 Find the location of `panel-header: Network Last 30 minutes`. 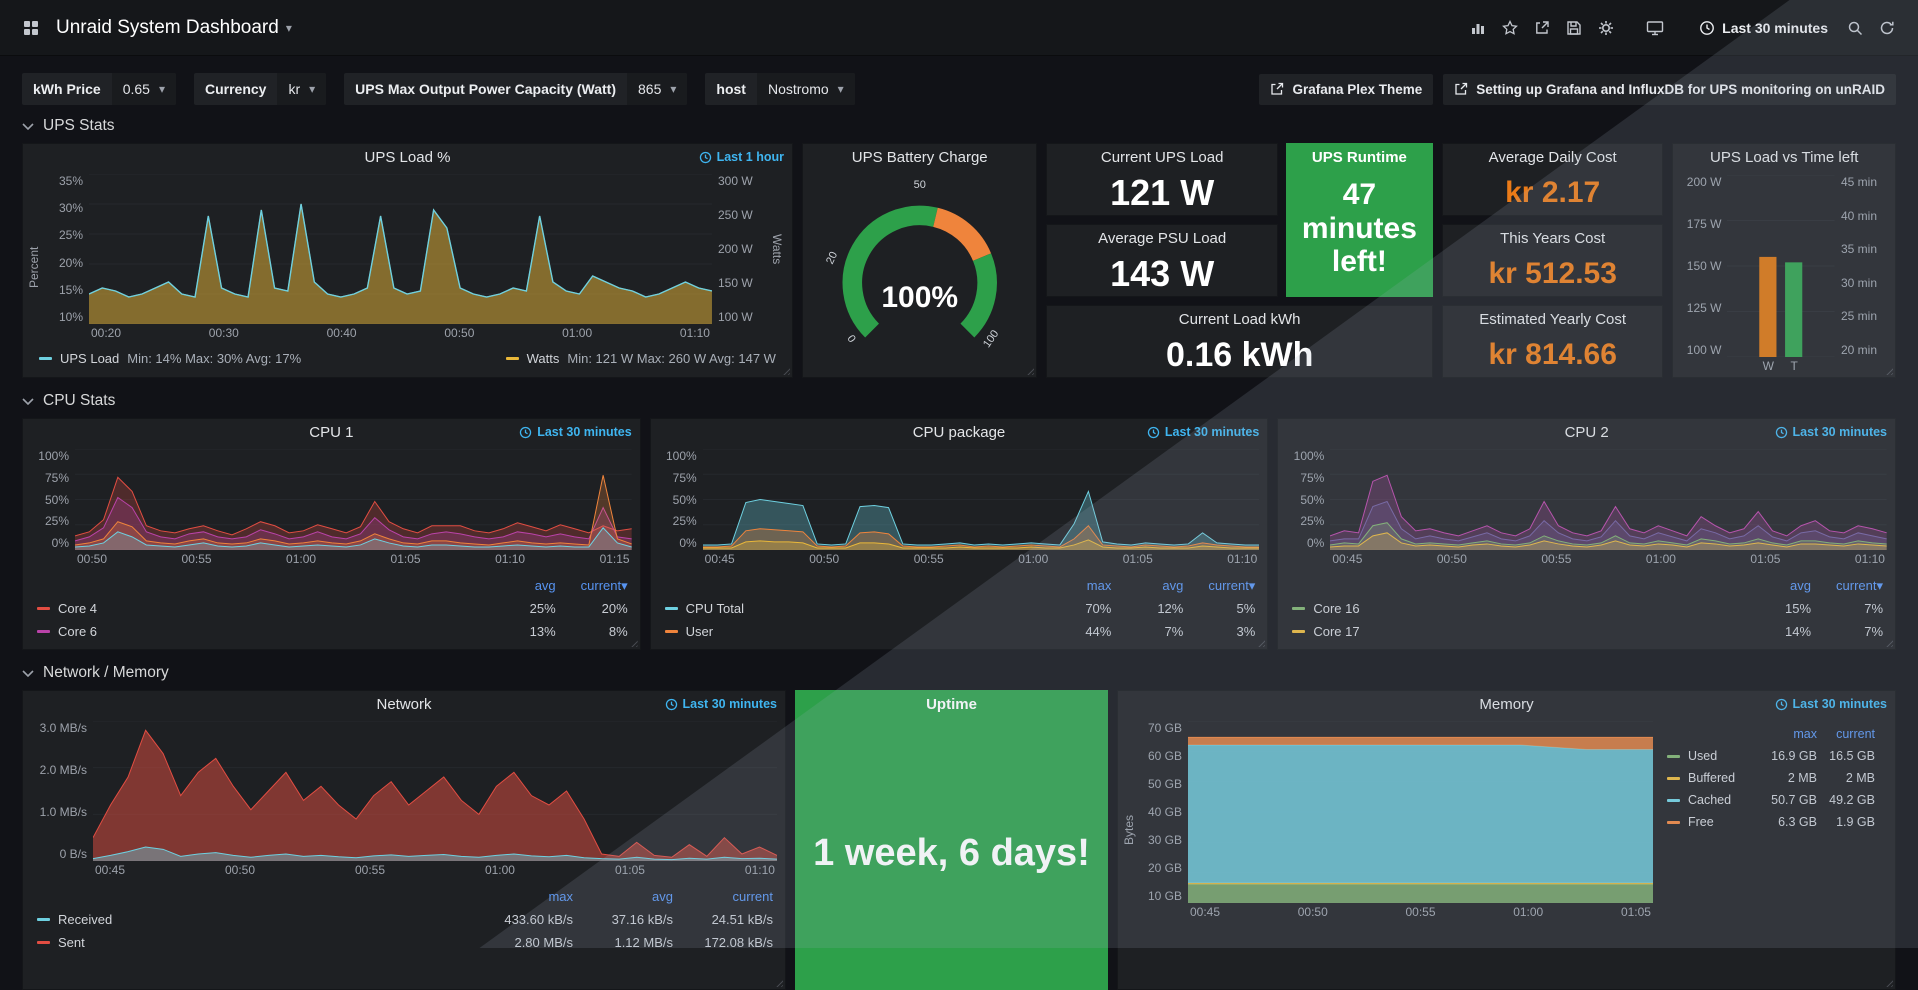

panel-header: Network Last 30 minutes is located at coordinates (404, 704).